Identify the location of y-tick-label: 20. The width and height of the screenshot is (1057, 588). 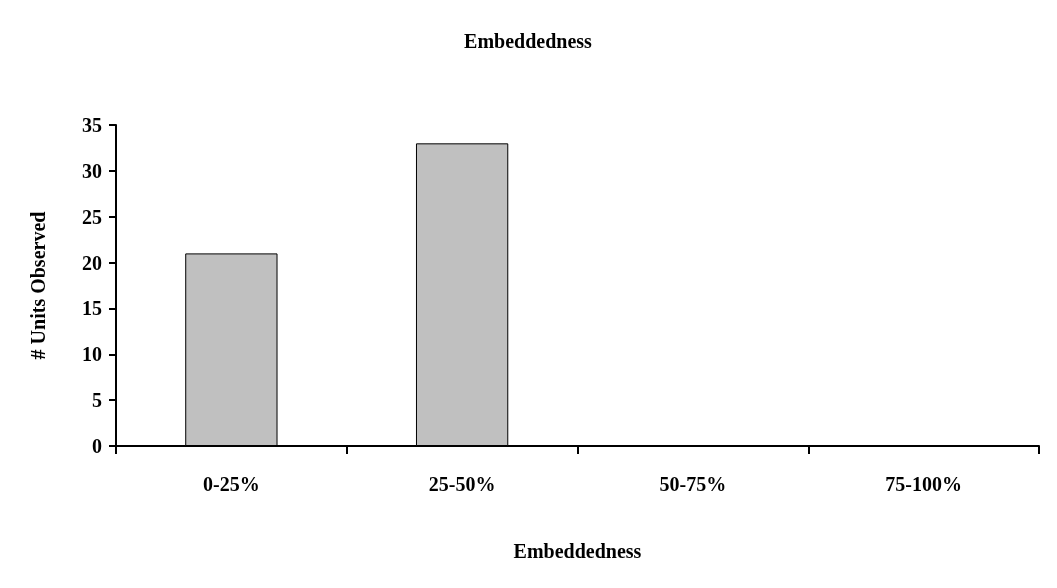
(92, 262).